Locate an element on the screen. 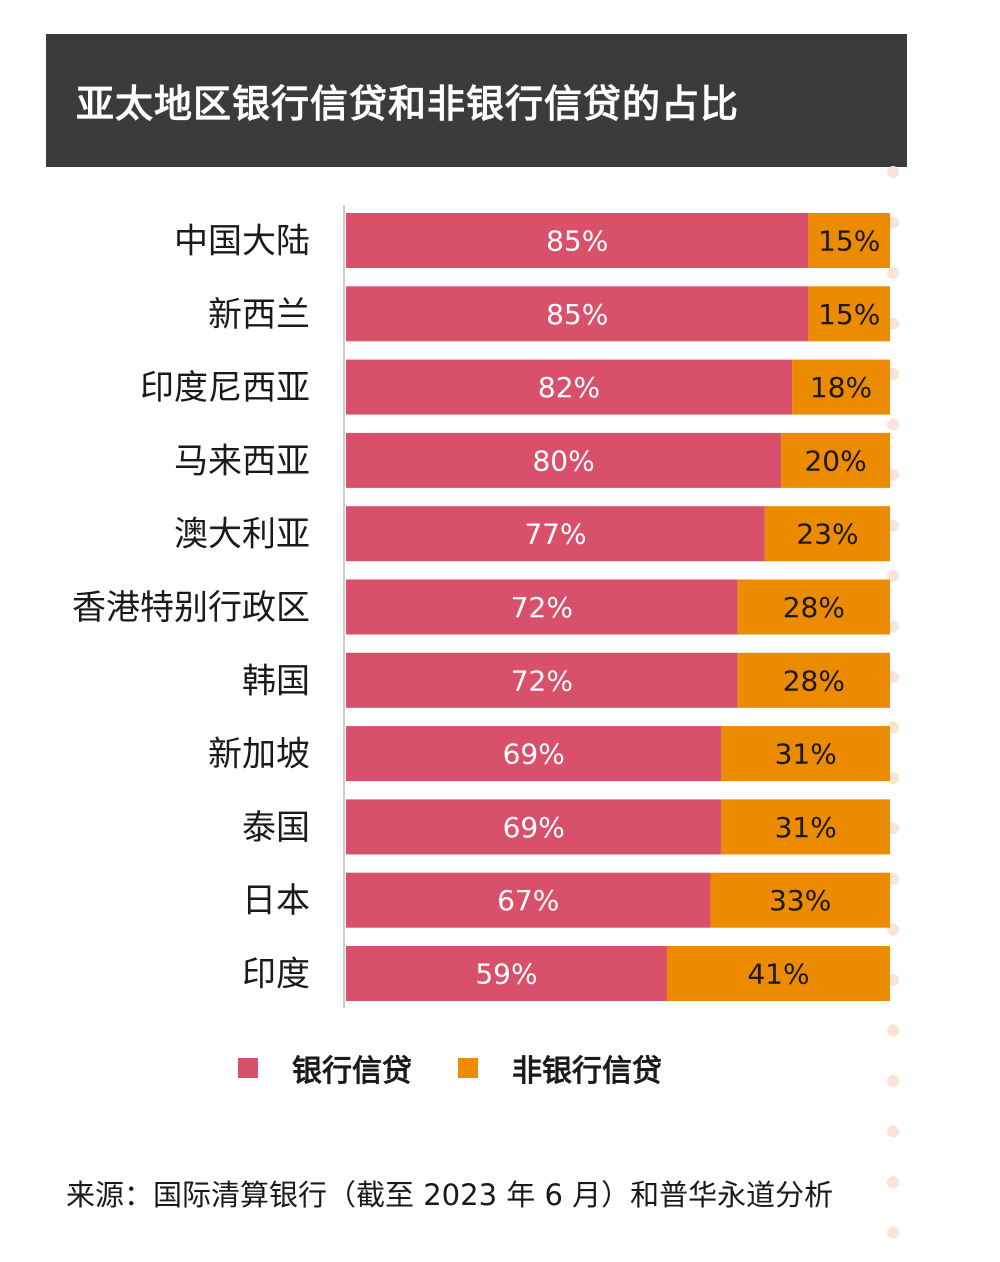 This screenshot has width=1000, height=1262. category-label: 韩国 is located at coordinates (276, 681).